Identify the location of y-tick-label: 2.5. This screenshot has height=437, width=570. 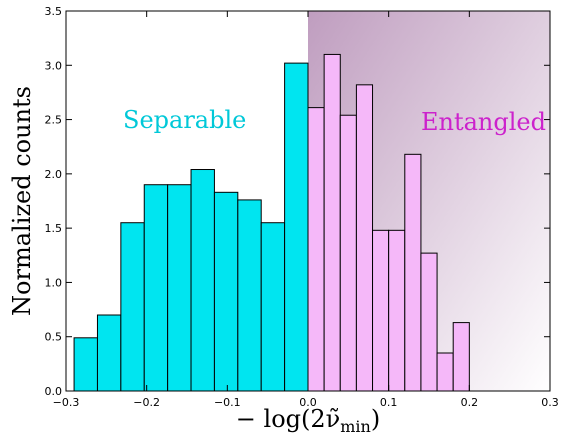
(54, 120).